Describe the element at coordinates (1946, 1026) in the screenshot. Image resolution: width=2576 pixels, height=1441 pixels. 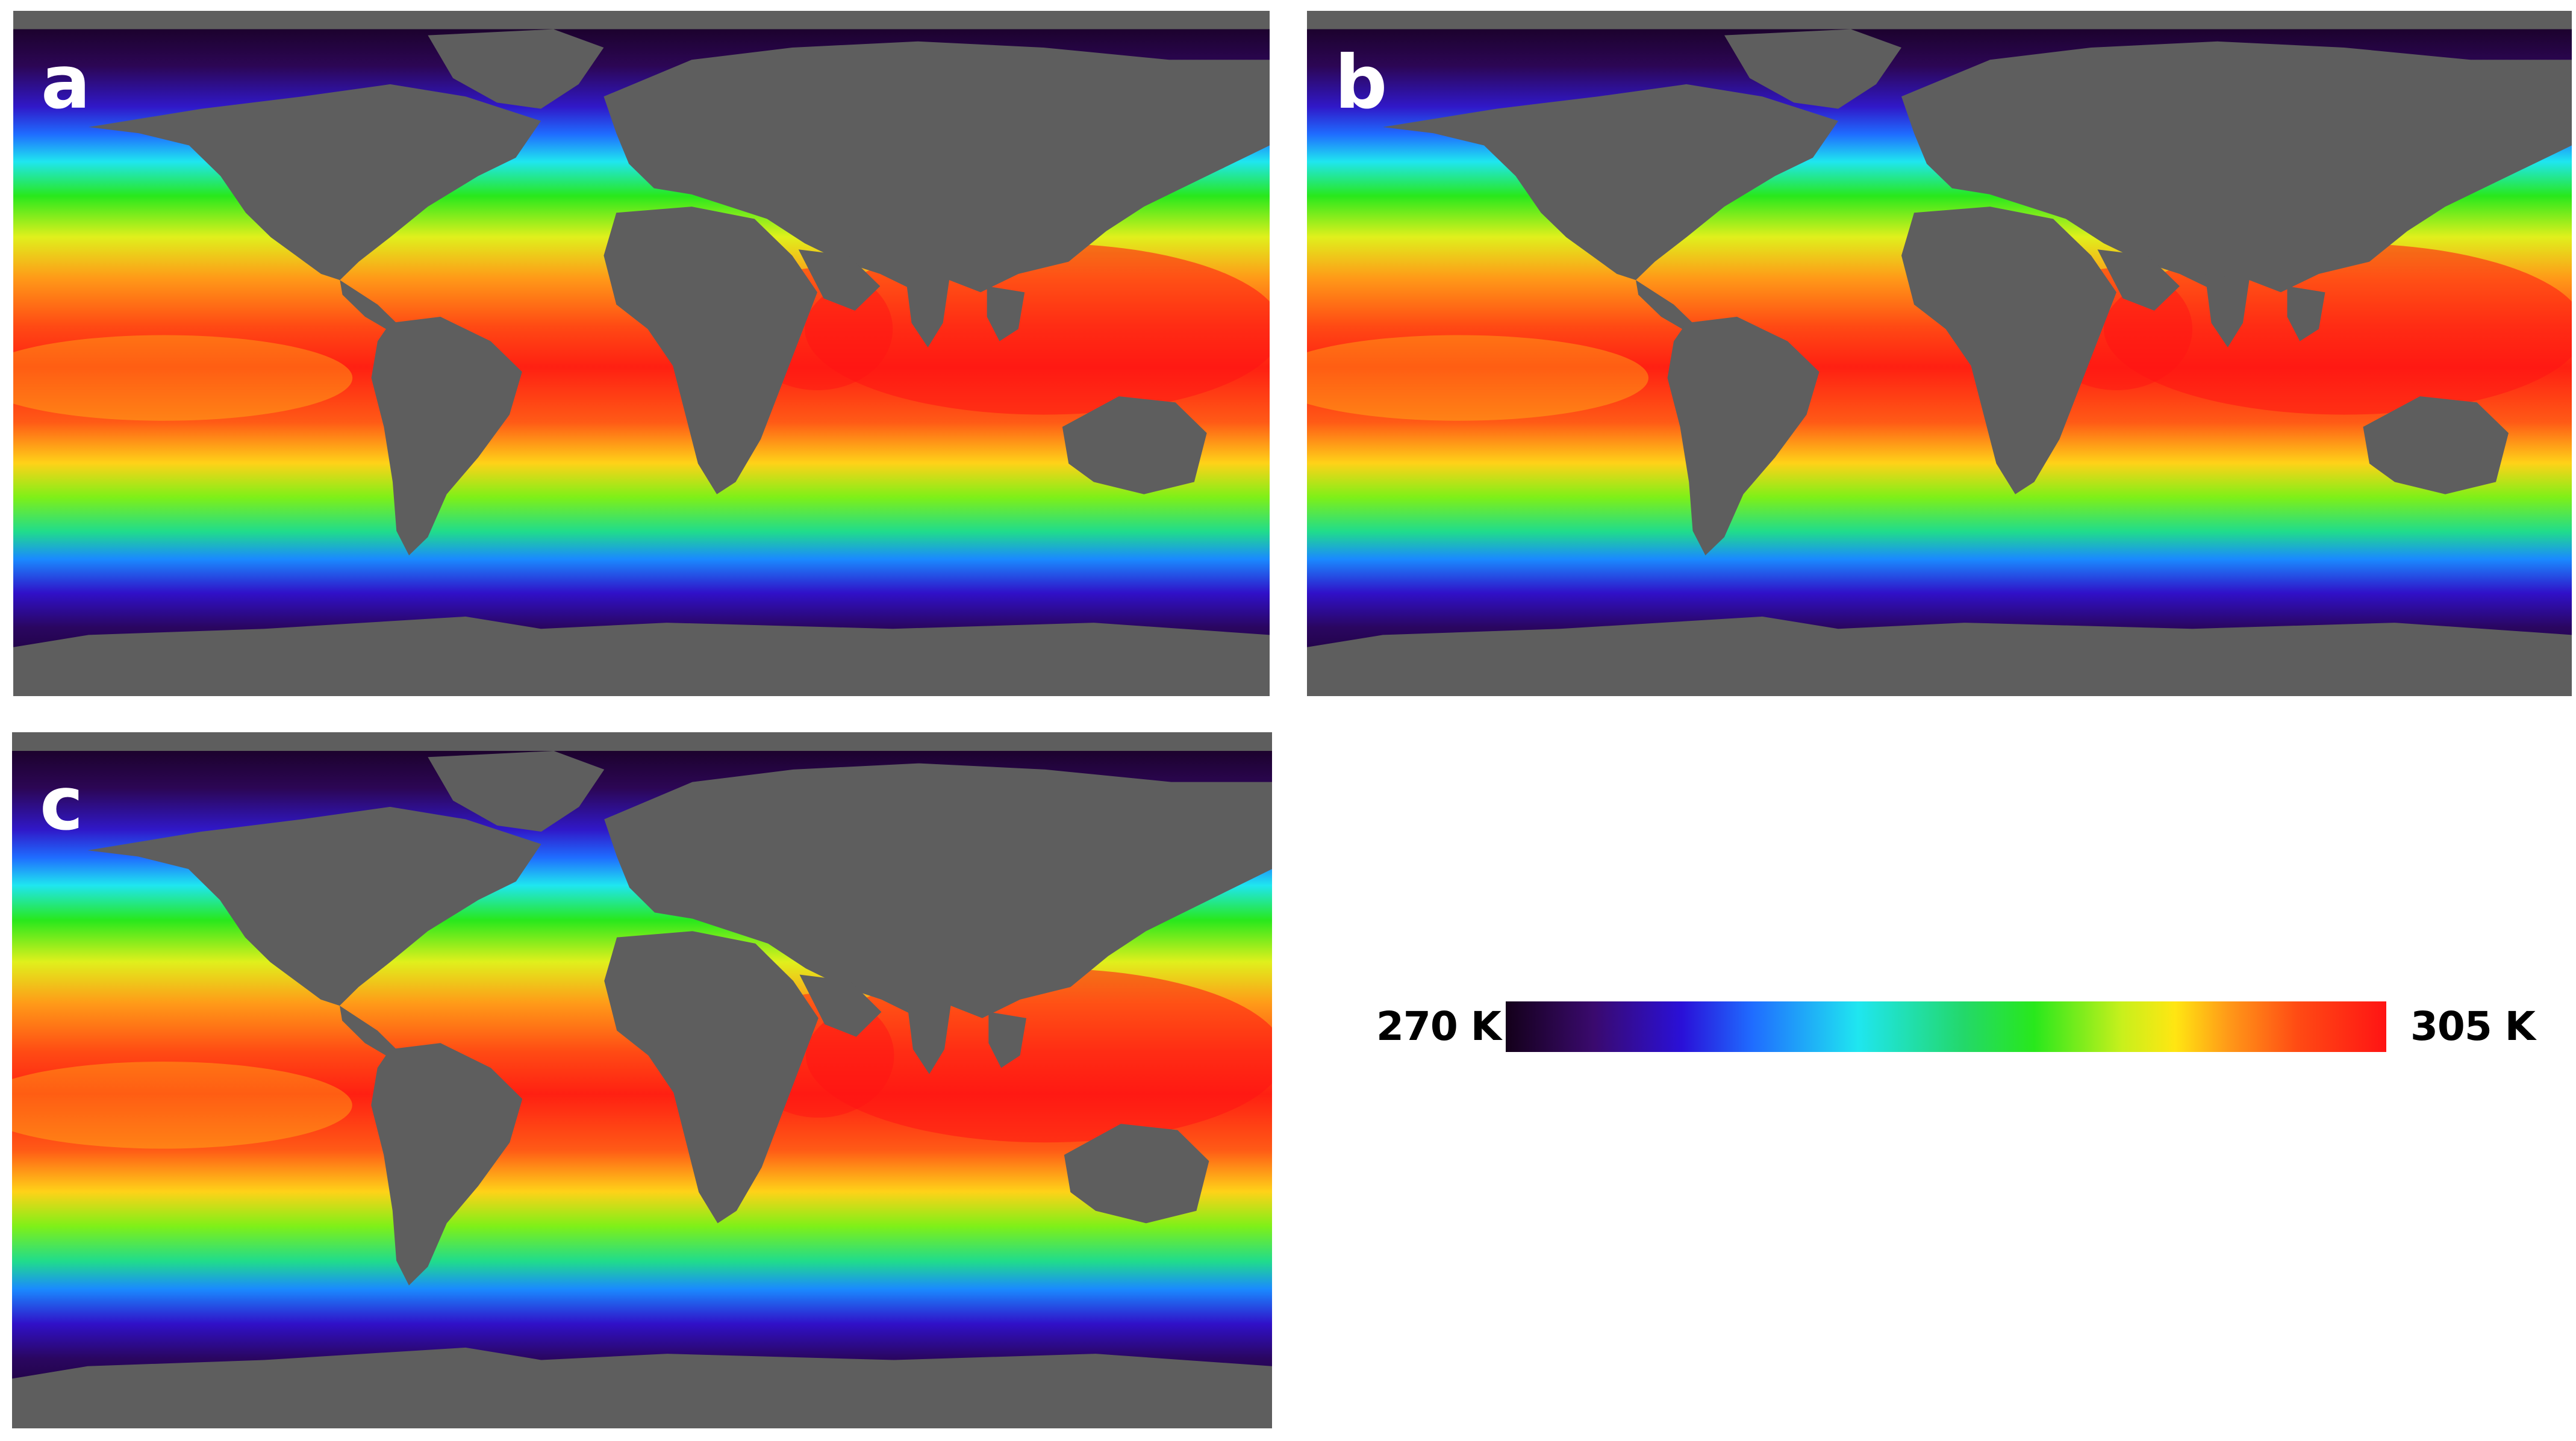
I see `colorbar` at that location.